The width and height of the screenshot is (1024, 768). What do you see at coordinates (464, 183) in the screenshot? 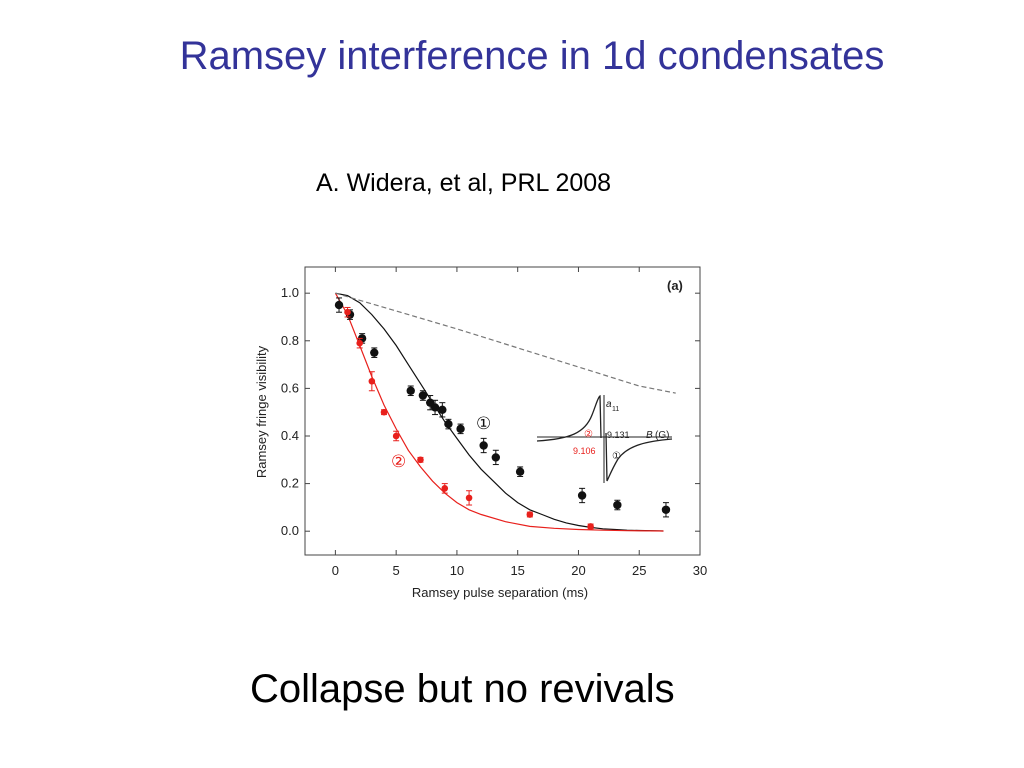
I see `citation: A. Widera, et al, PRL 2008` at bounding box center [464, 183].